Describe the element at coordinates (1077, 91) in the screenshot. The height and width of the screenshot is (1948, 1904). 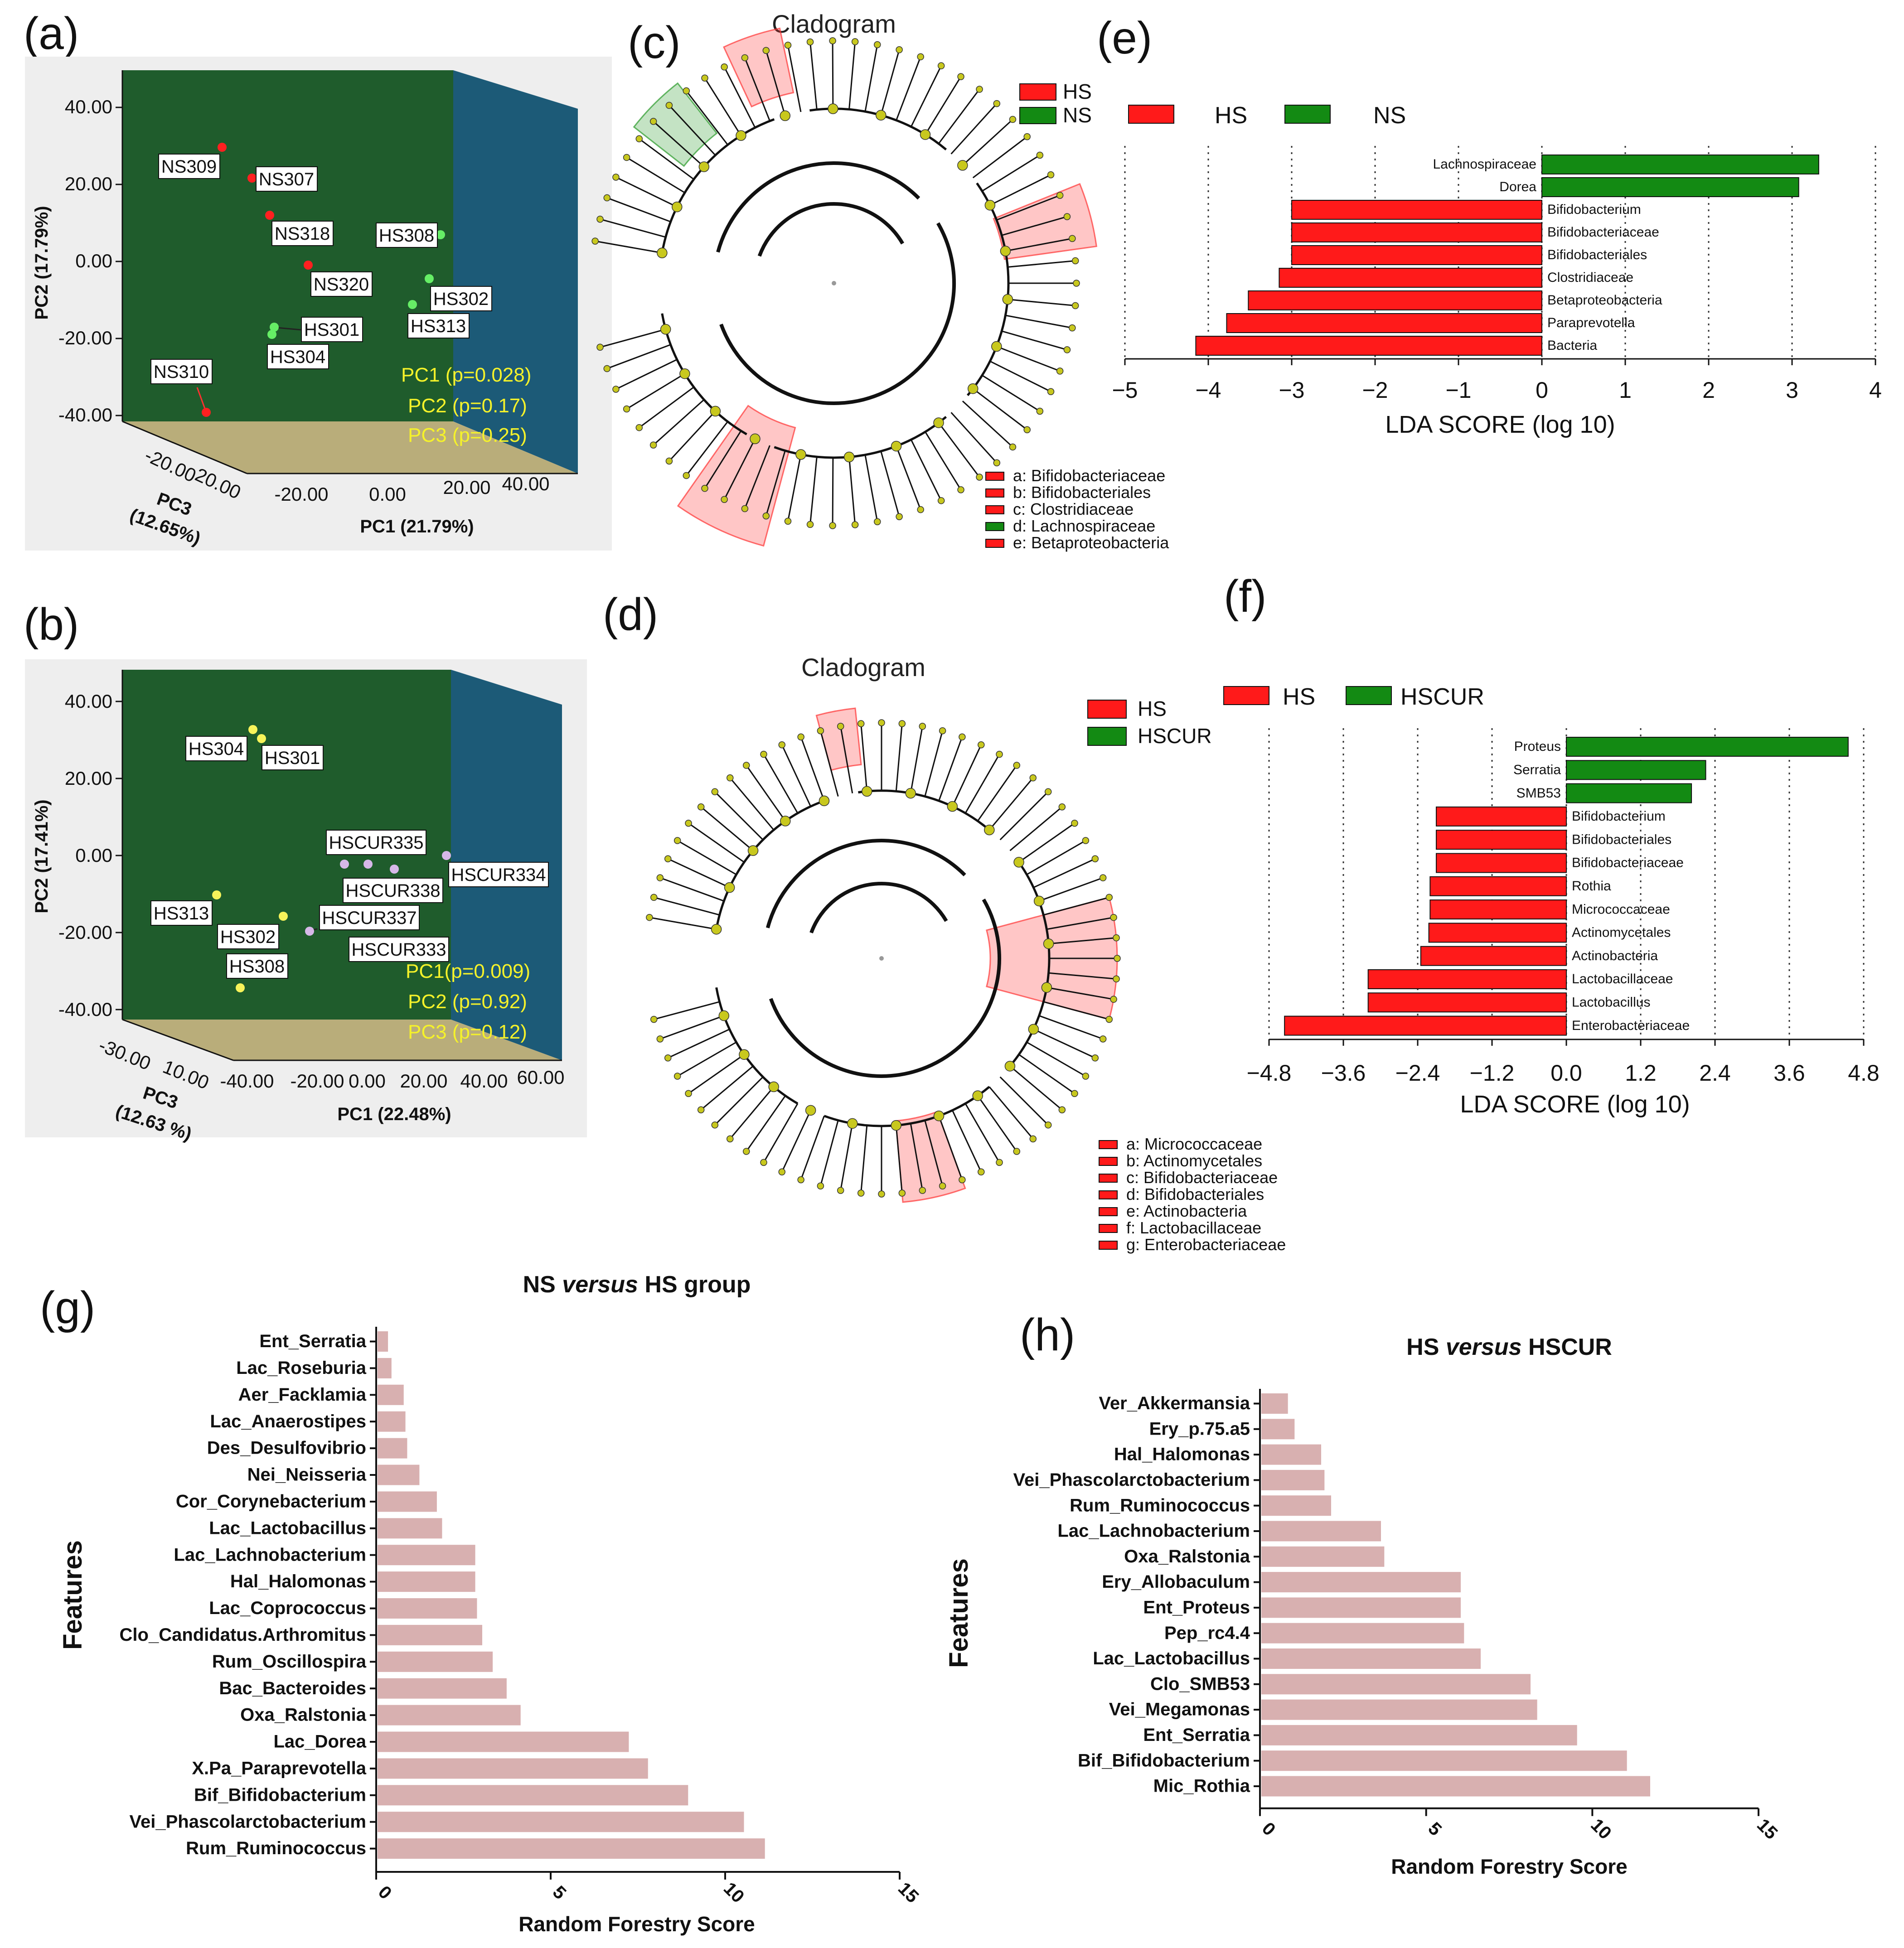
I see `legend-label: HS` at that location.